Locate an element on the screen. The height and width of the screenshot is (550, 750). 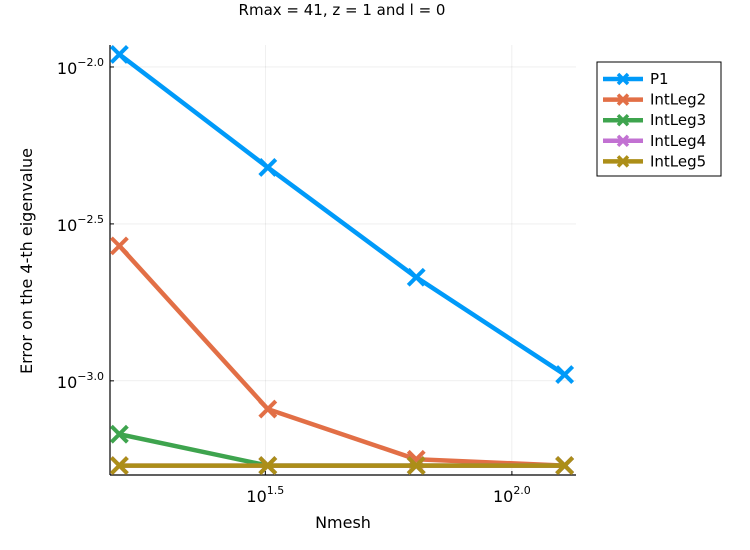
chart-title: Rmax = 41, z = 1 and l = 0 is located at coordinates (342, 10).